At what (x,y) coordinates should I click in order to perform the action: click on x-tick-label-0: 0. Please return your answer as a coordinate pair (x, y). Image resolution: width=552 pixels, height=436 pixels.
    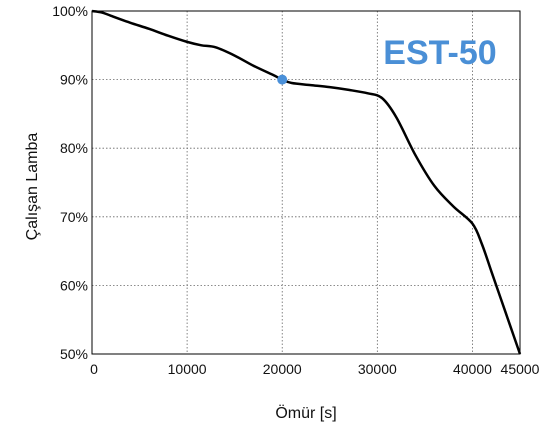
    Looking at the image, I should click on (94, 369).